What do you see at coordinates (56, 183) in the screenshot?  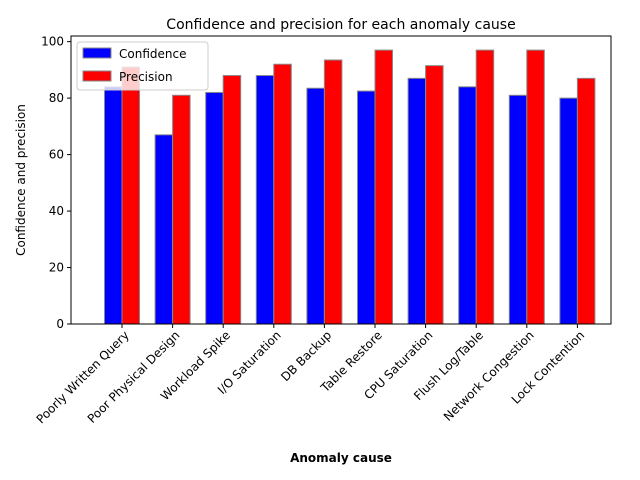 I see `y-ticks: 0 20 40 60 80 100` at bounding box center [56, 183].